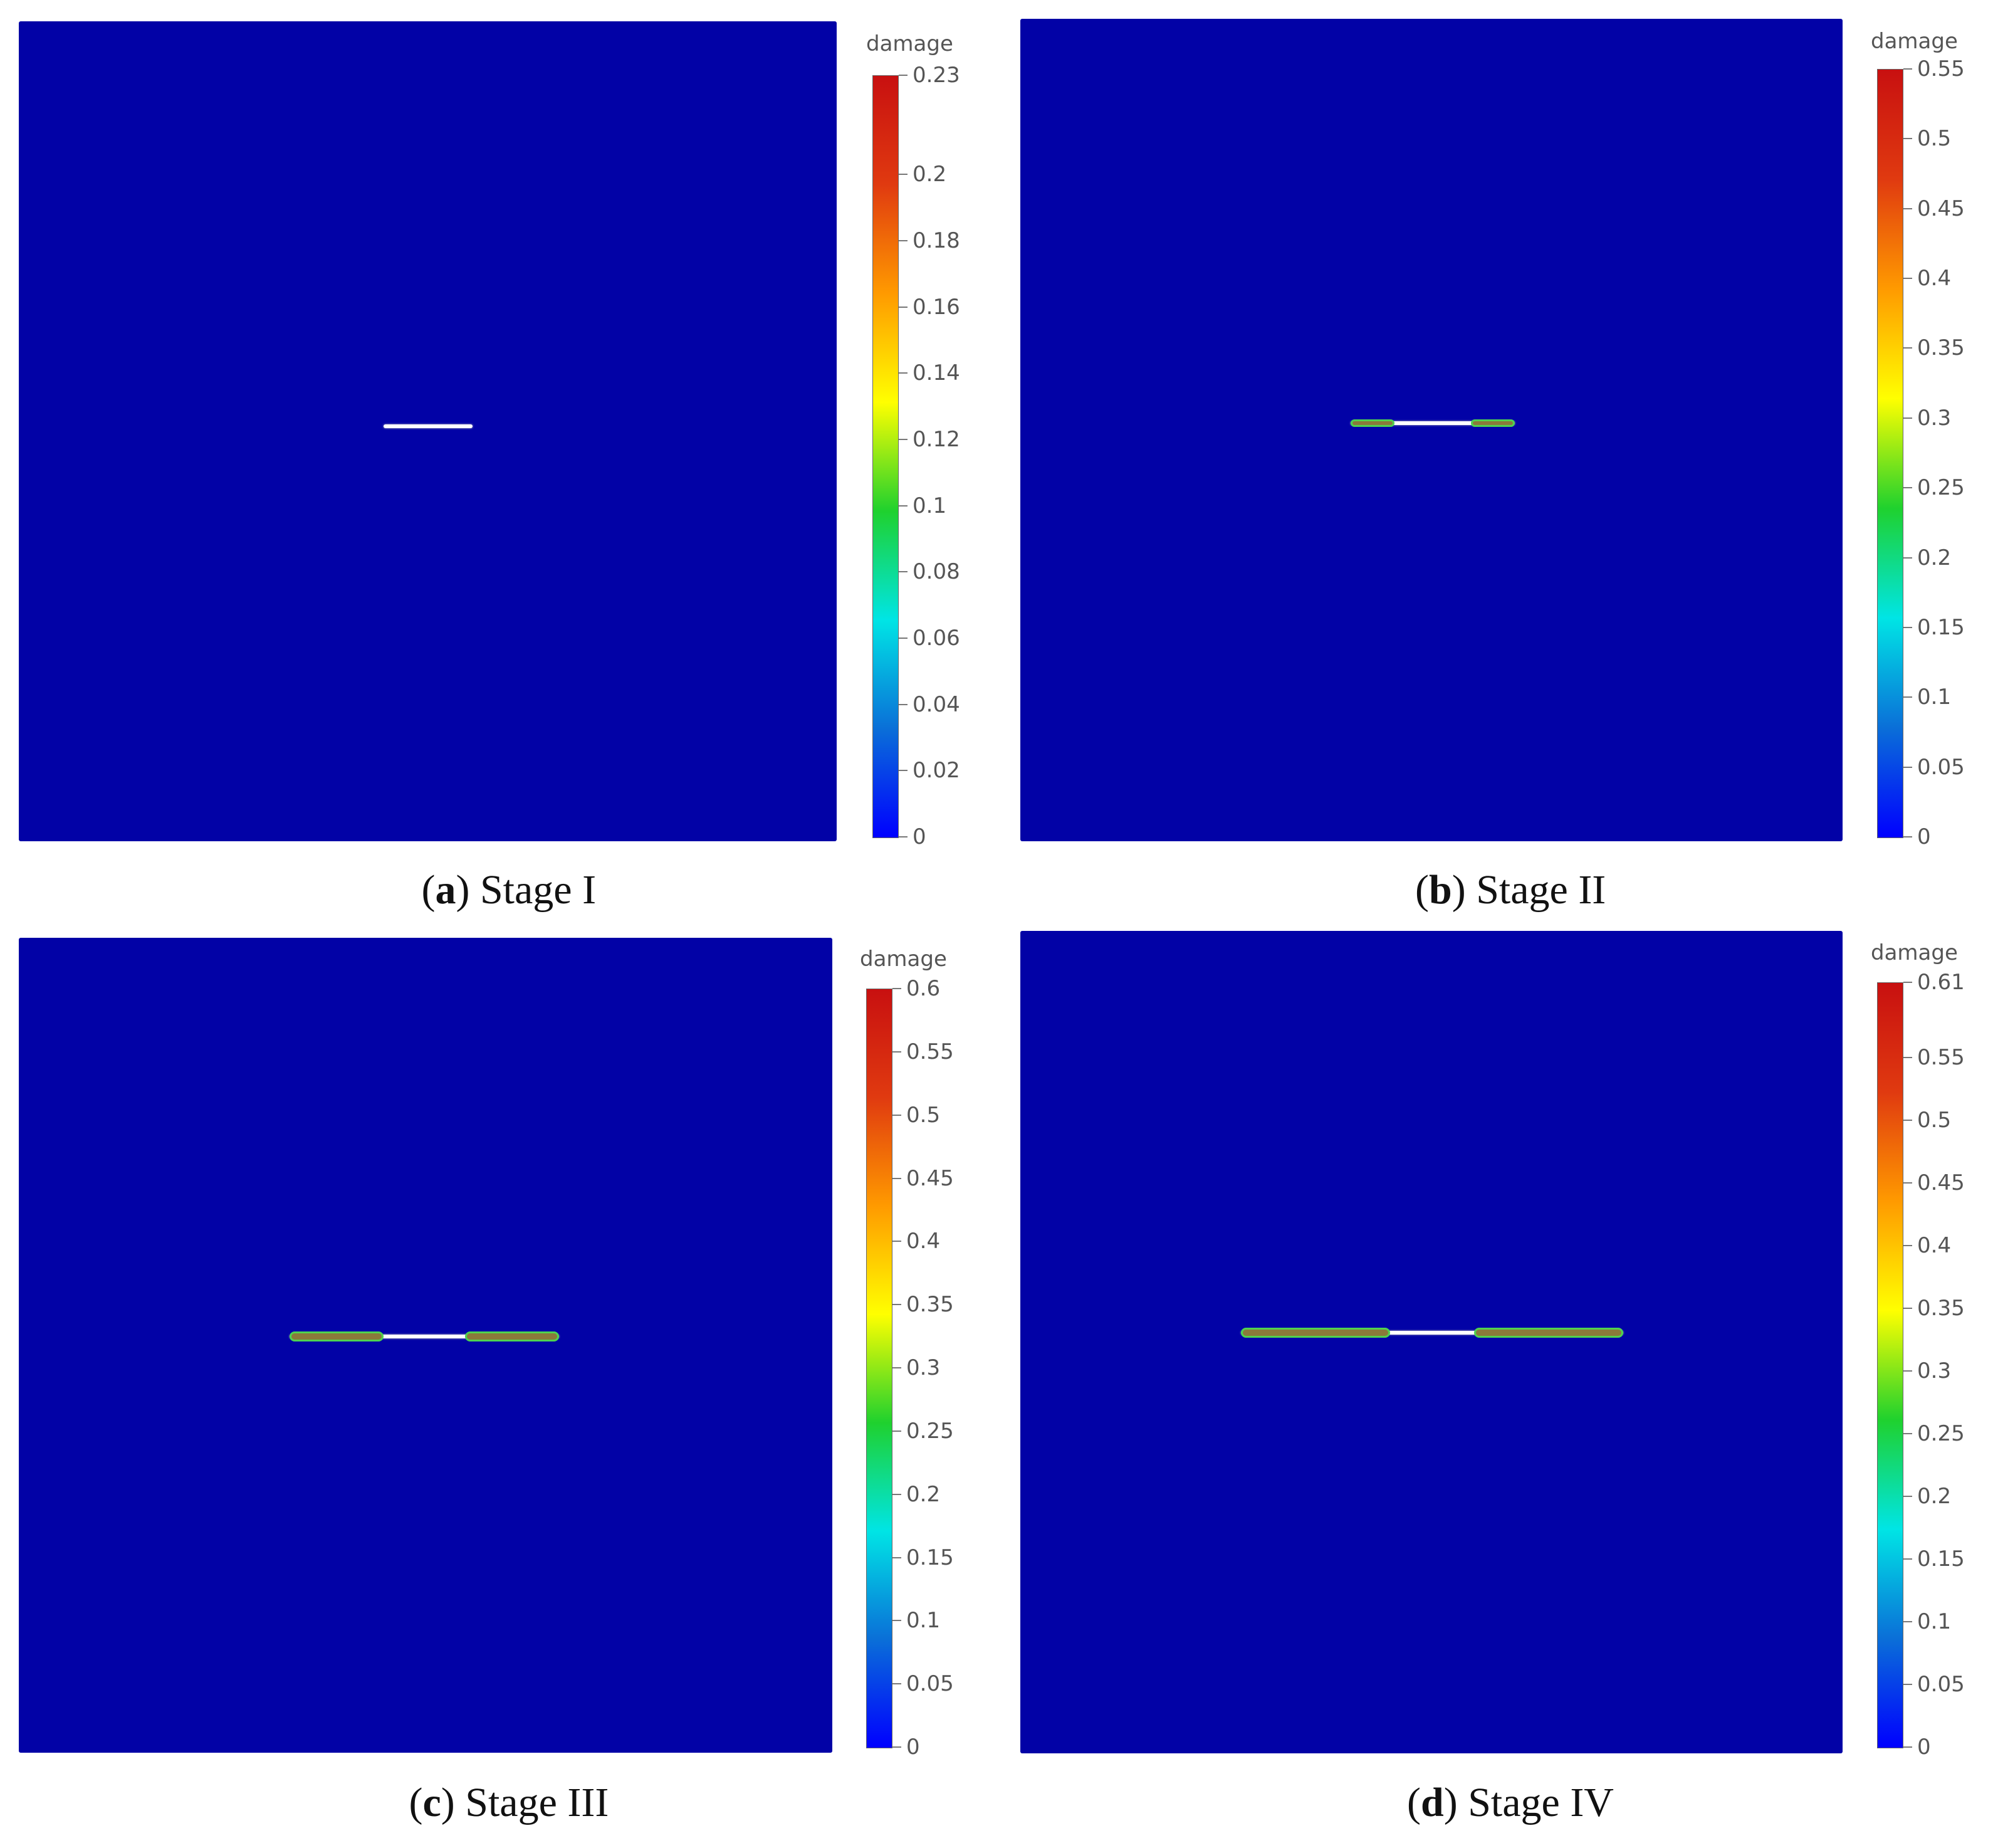 This screenshot has width=1993, height=1848. I want to click on tick-label: 0.15, so click(930, 1558).